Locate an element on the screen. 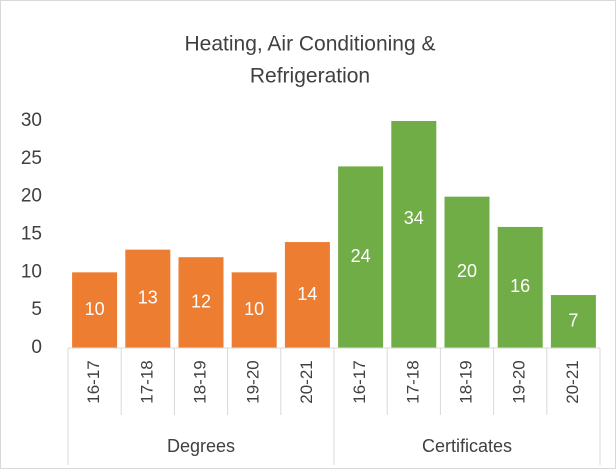 The width and height of the screenshot is (616, 469). data-label: 12 is located at coordinates (201, 301).